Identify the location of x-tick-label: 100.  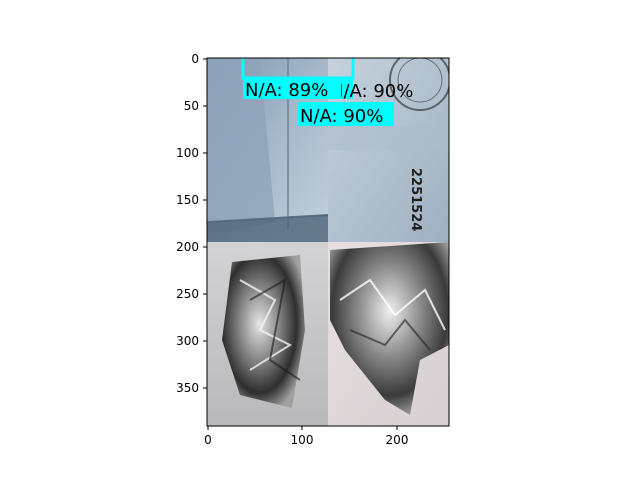
(302, 440).